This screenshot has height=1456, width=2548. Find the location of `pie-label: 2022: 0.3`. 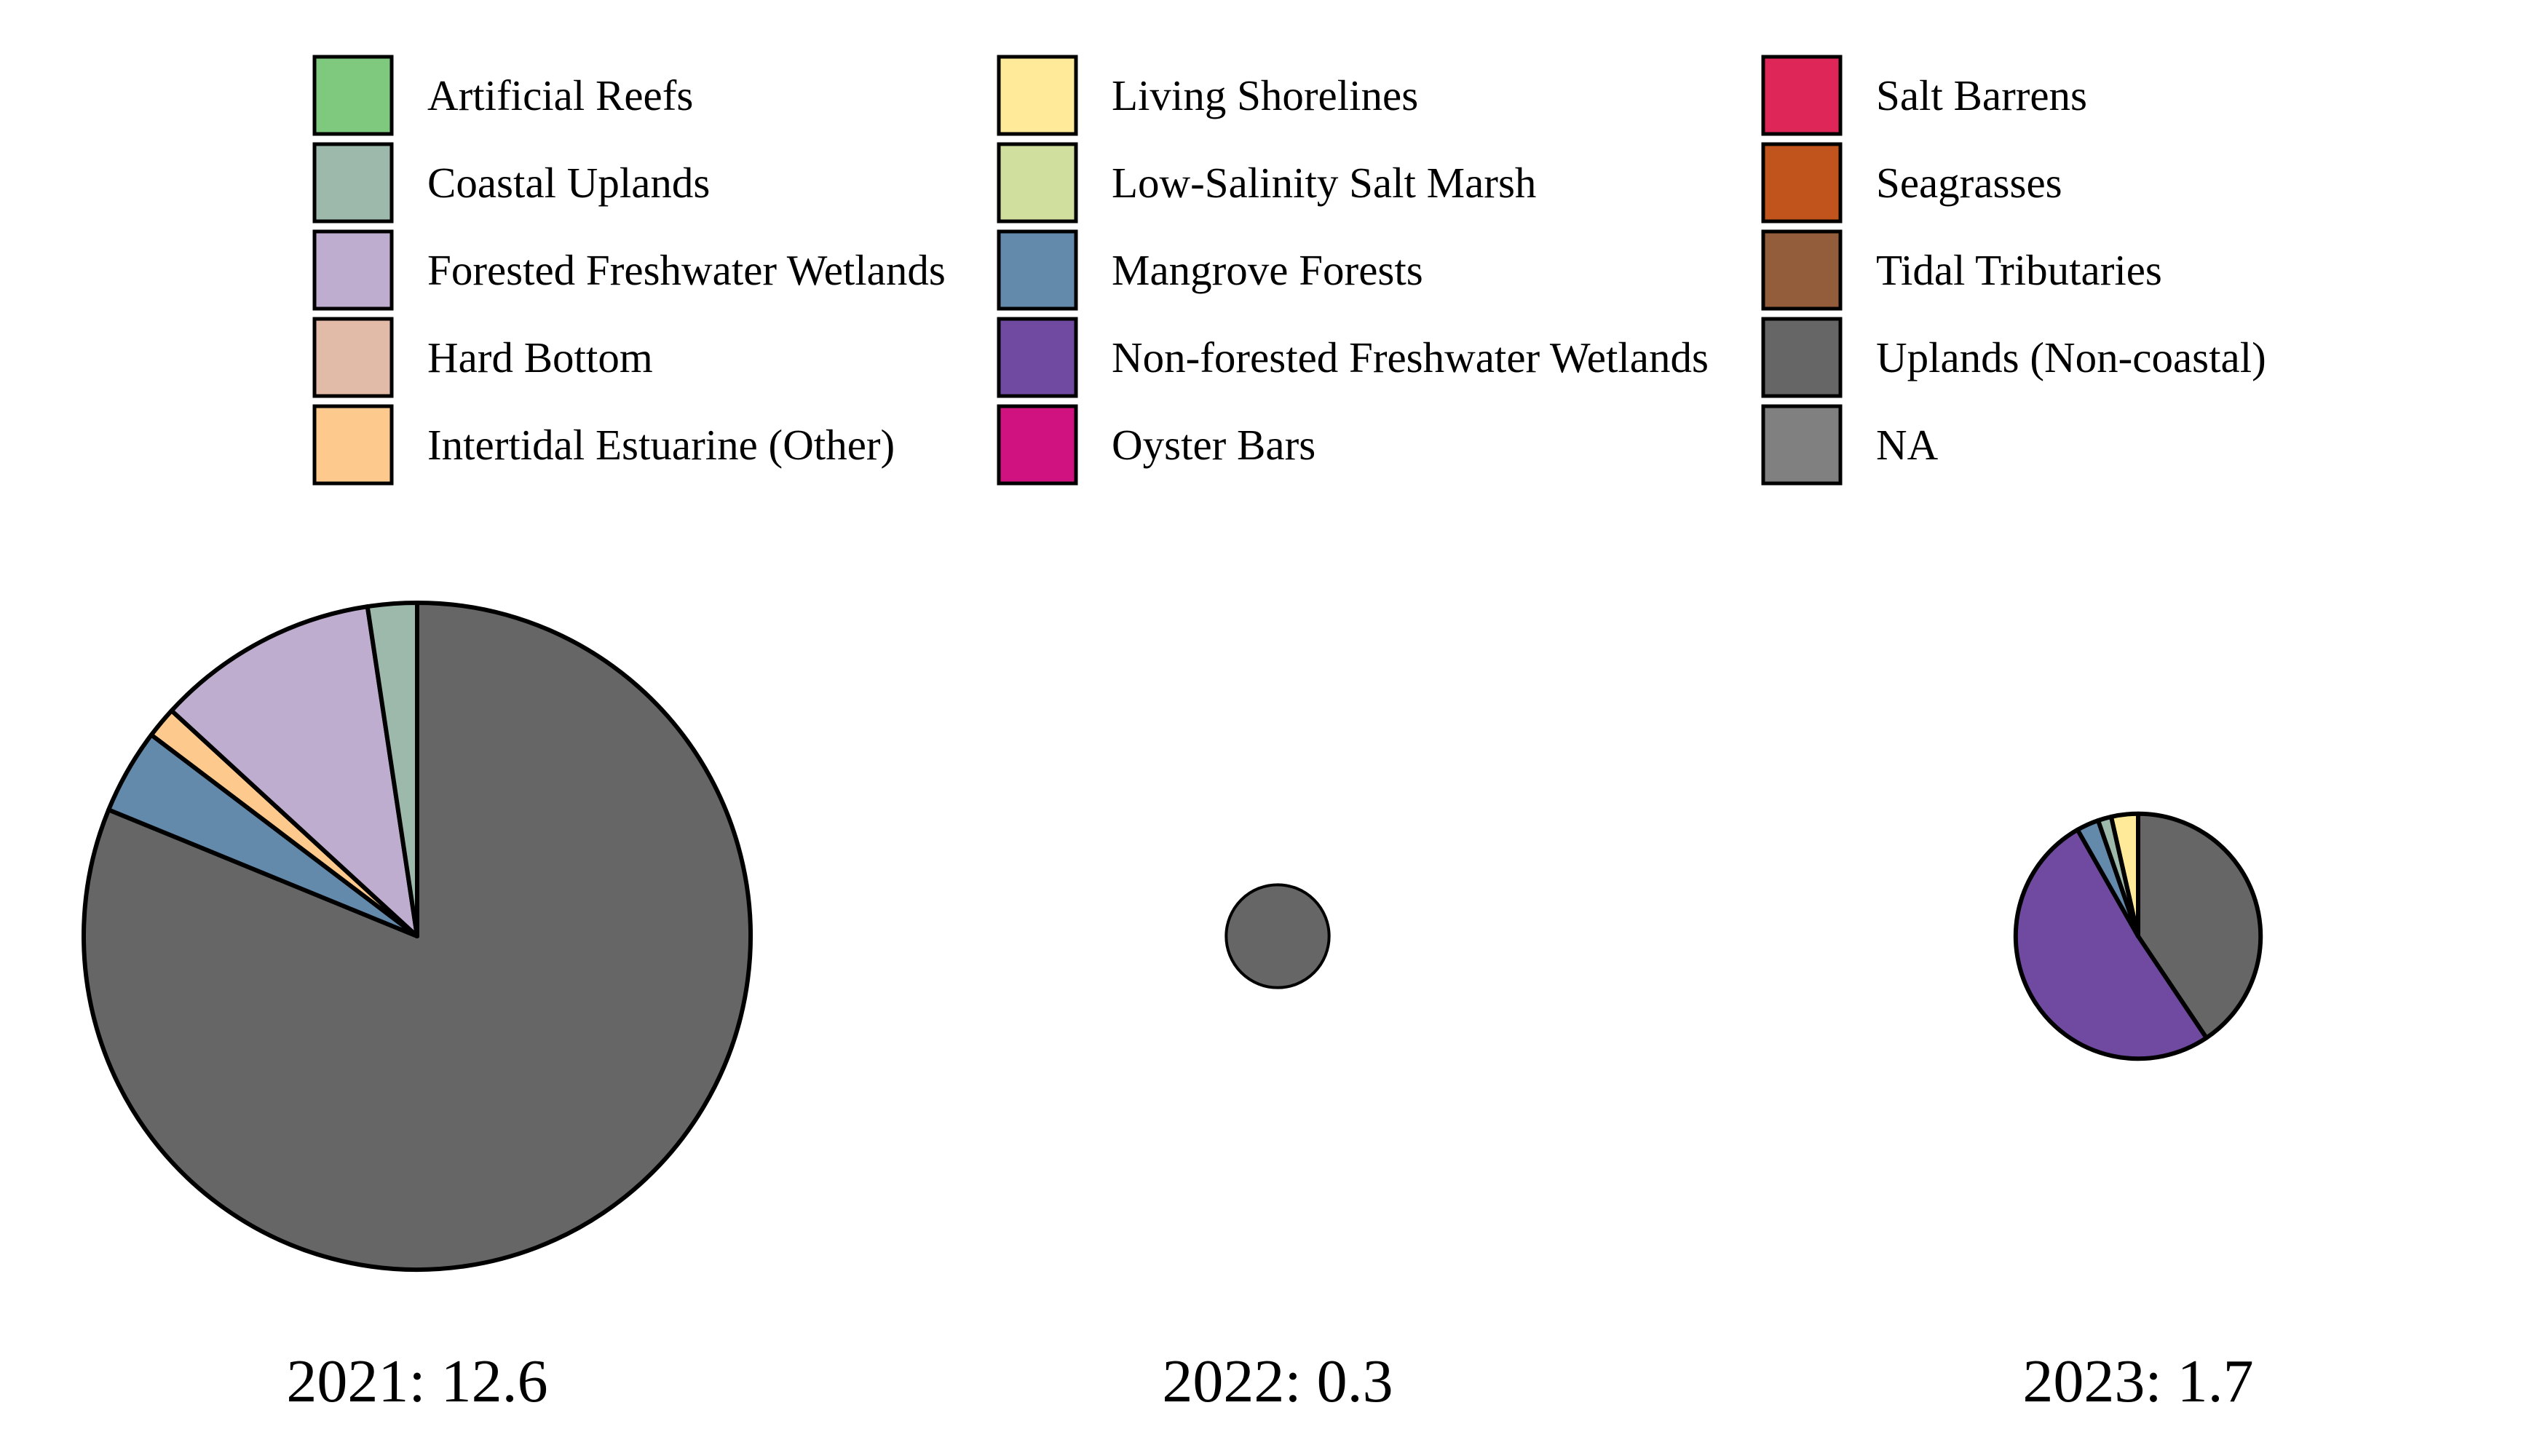

pie-label: 2022: 0.3 is located at coordinates (1277, 1381).